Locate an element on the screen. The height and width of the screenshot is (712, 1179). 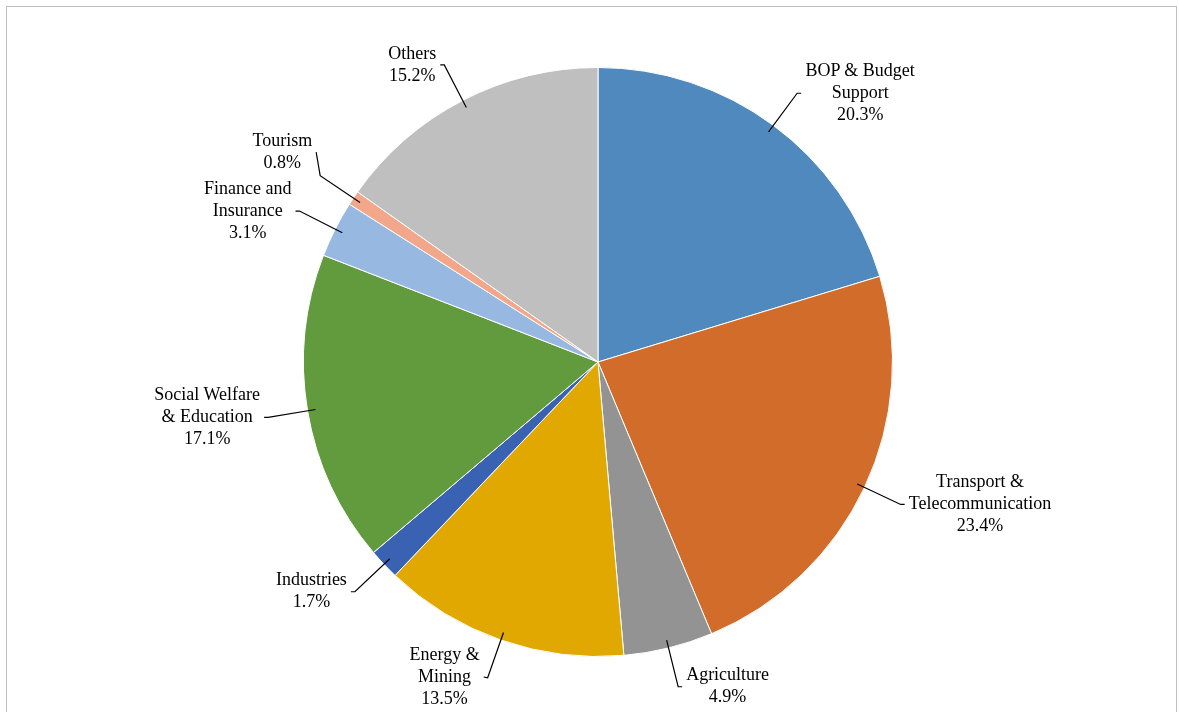
data-label: 23.4% is located at coordinates (980, 525).